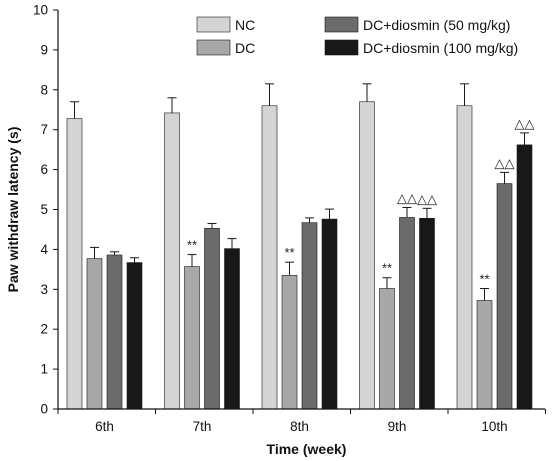 Image resolution: width=558 pixels, height=461 pixels. What do you see at coordinates (44, 409) in the screenshot?
I see `y-tick-label-0: 0` at bounding box center [44, 409].